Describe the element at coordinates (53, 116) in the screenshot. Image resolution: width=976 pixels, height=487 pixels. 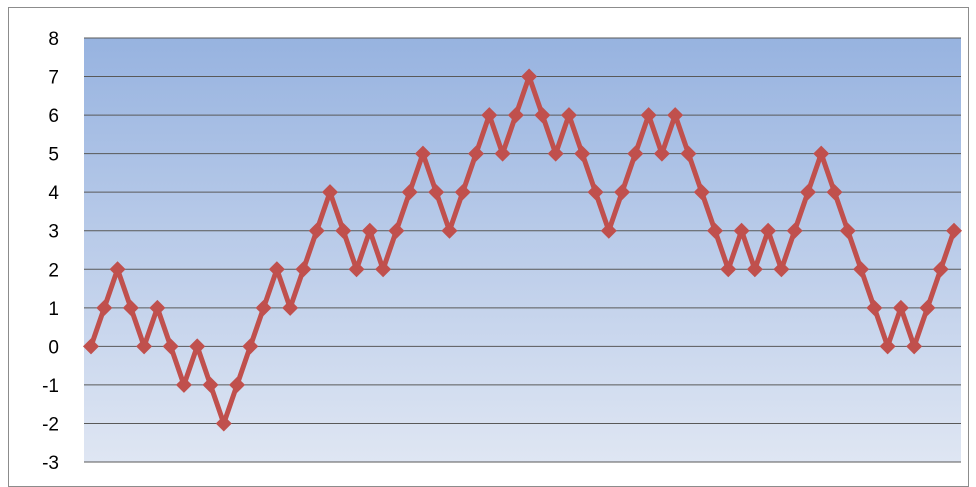
I see `y-tick-label: 6` at that location.